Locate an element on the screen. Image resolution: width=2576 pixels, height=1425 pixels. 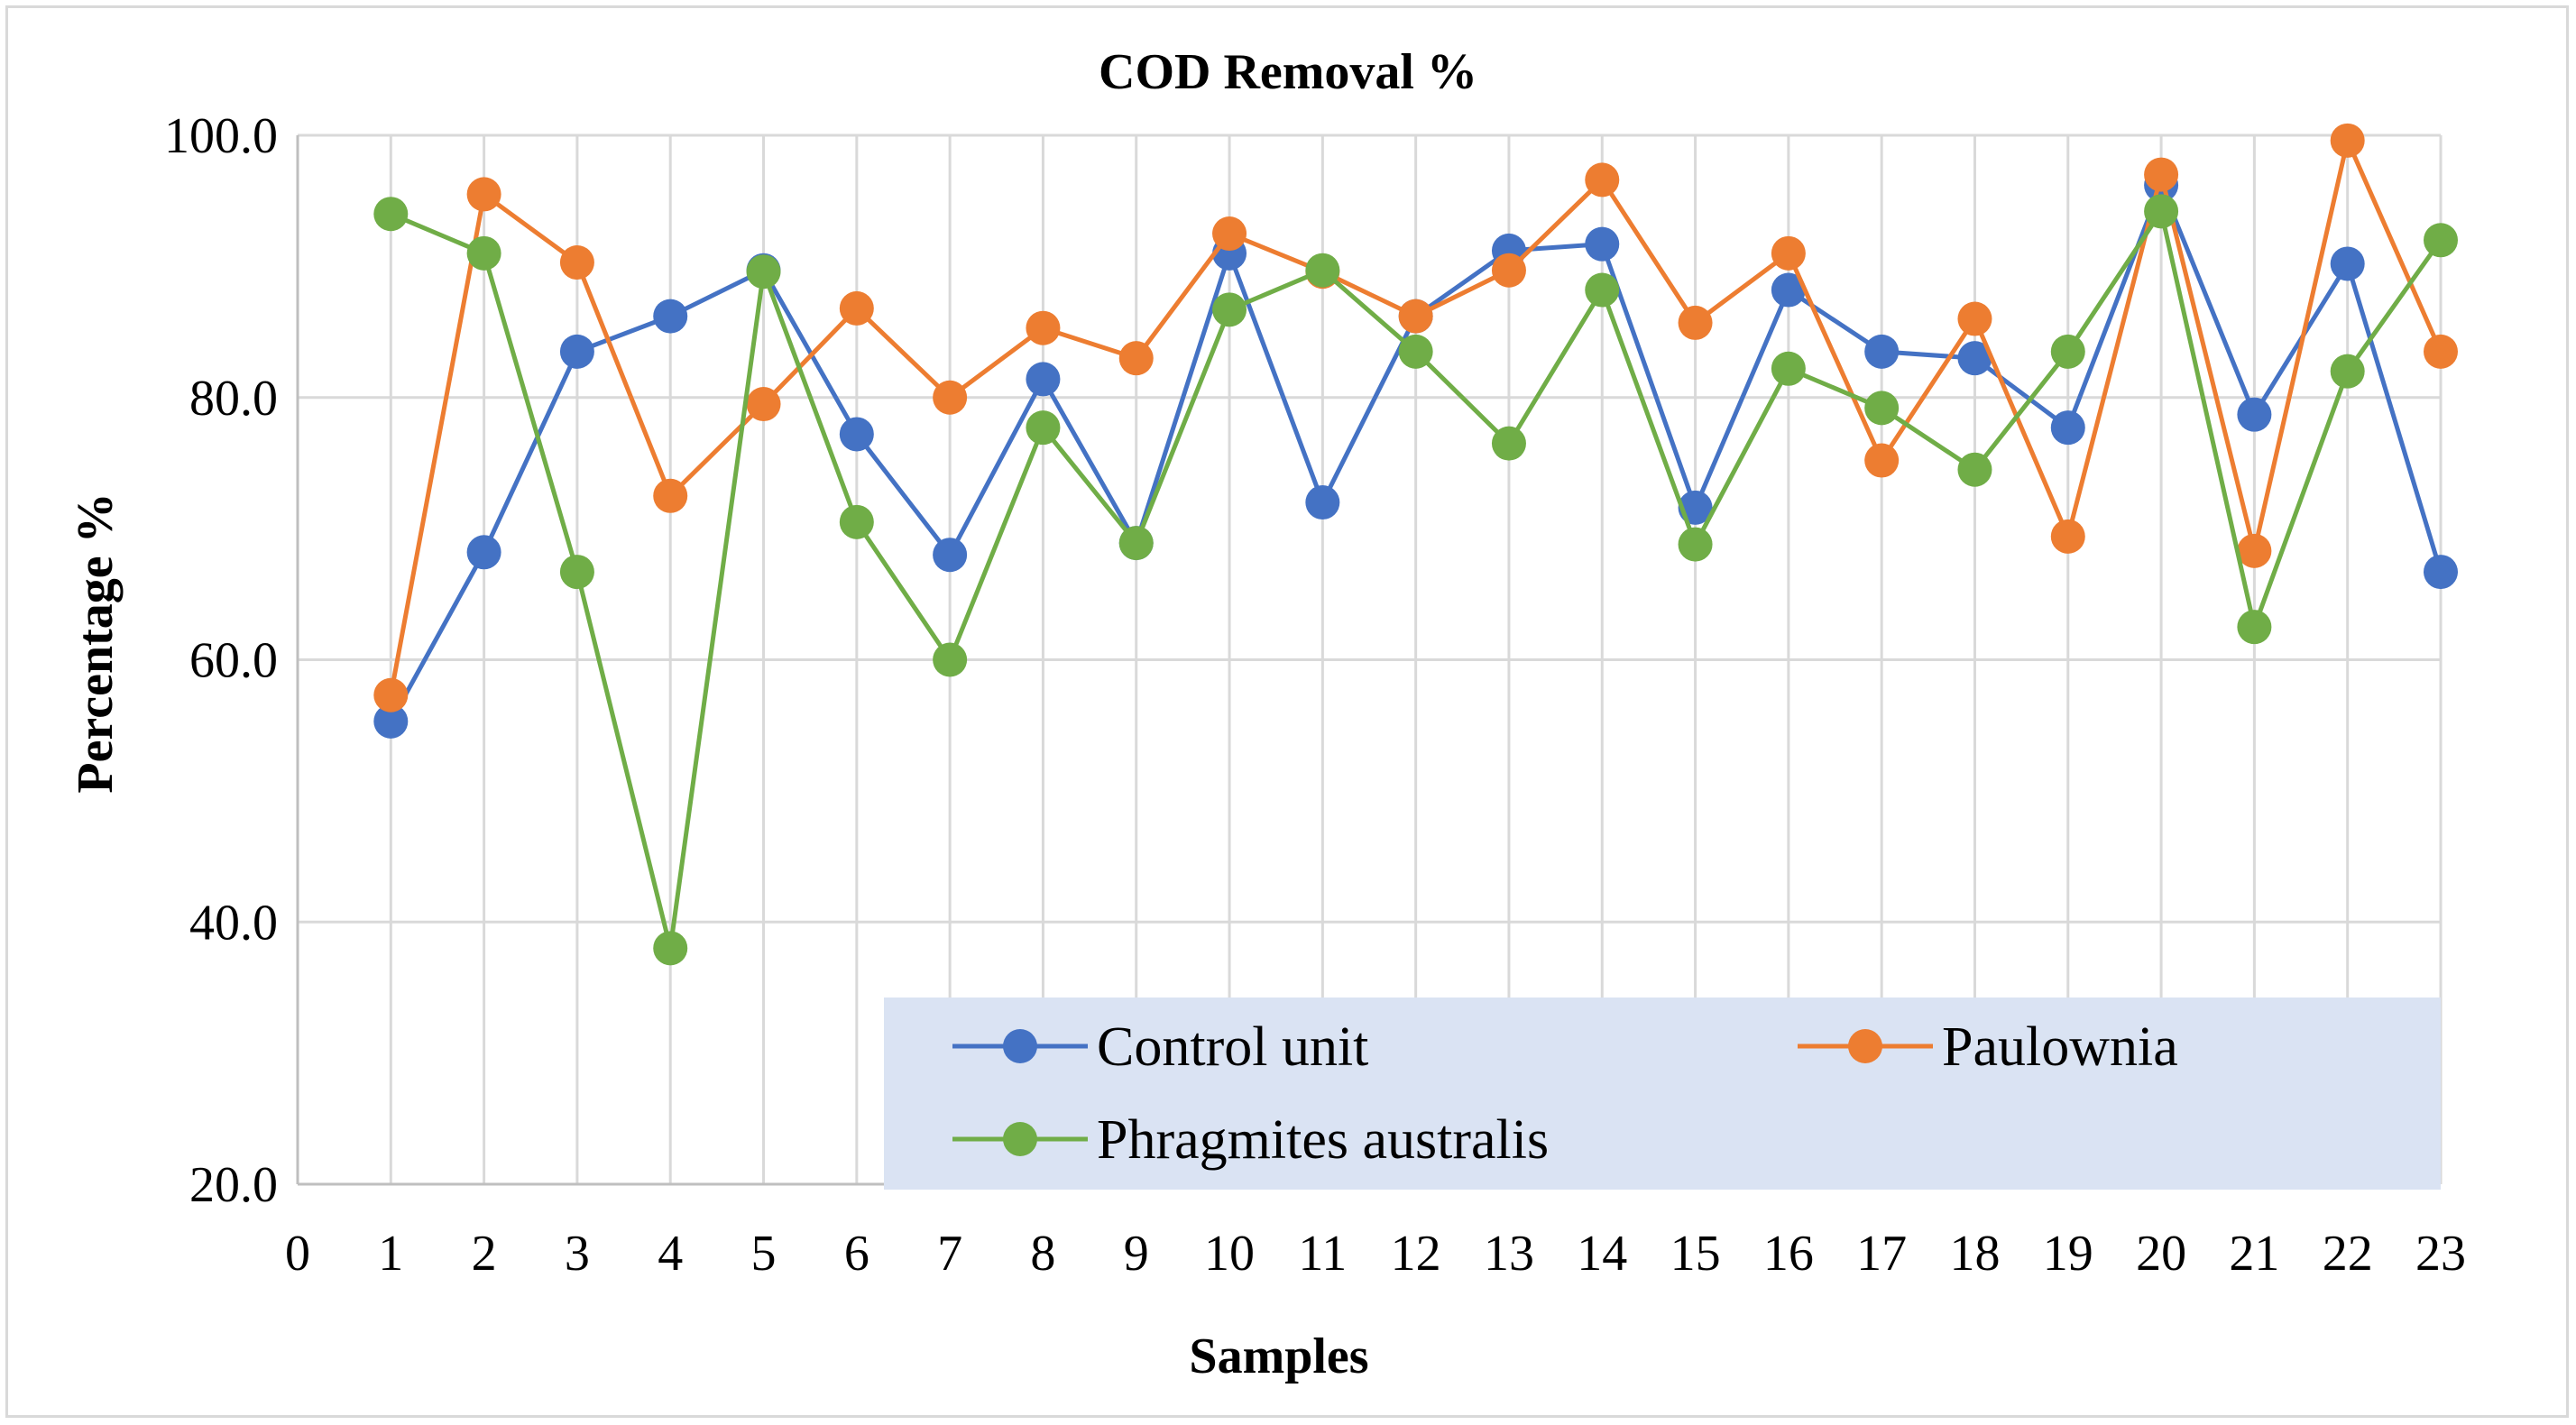
x-tick-label: 0 is located at coordinates (297, 1254).